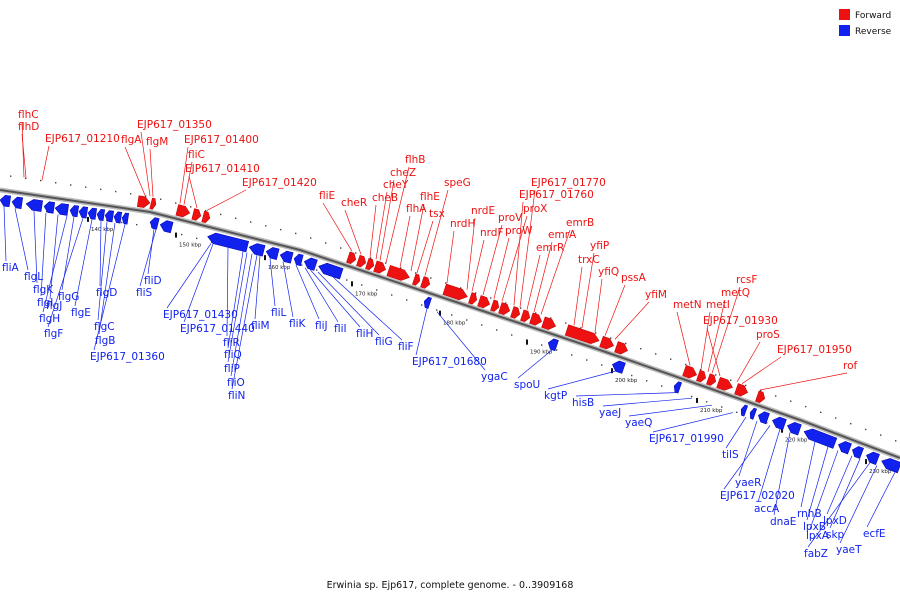 The width and height of the screenshot is (900, 600). What do you see at coordinates (583, 403) in the screenshot?
I see `gene-label-hisb: hisB` at bounding box center [583, 403].